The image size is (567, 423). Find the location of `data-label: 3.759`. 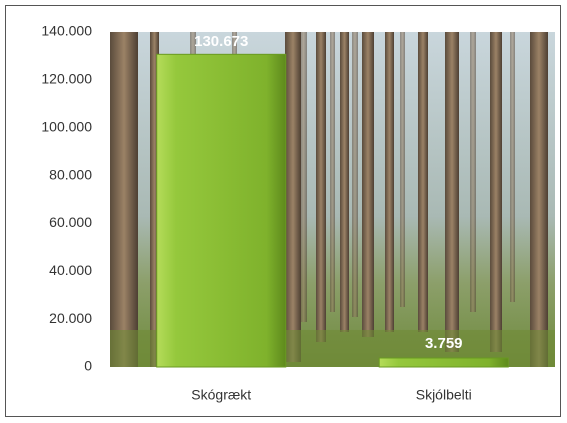

data-label: 3.759 is located at coordinates (444, 343).